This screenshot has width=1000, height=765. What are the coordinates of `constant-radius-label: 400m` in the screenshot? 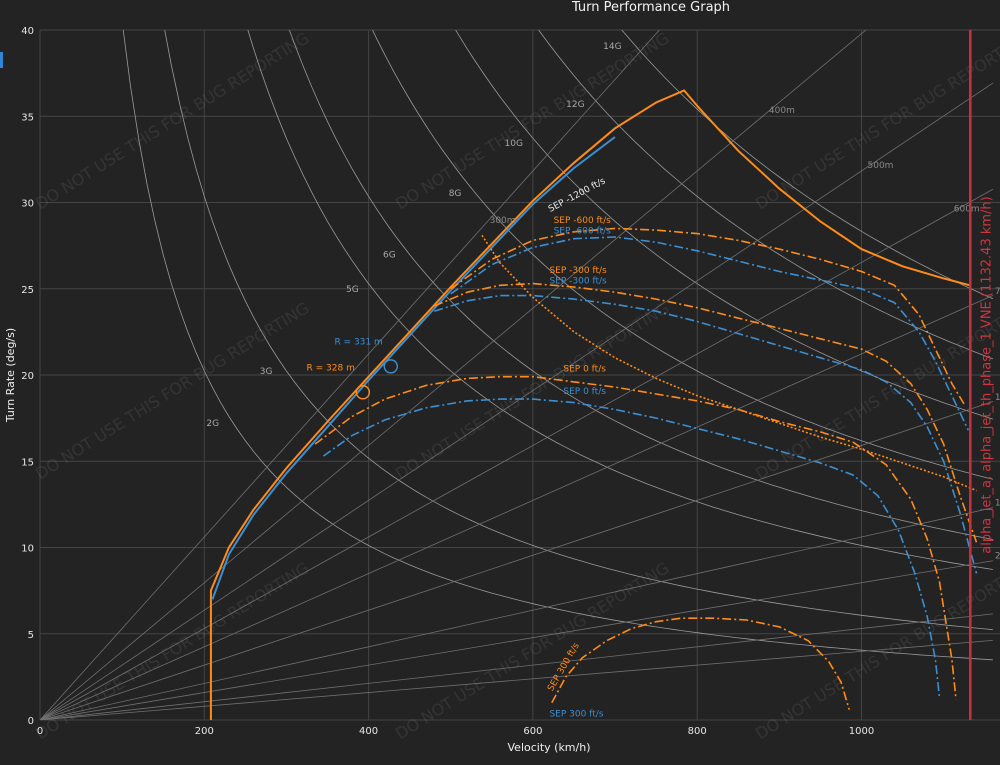 It's located at (782, 111).